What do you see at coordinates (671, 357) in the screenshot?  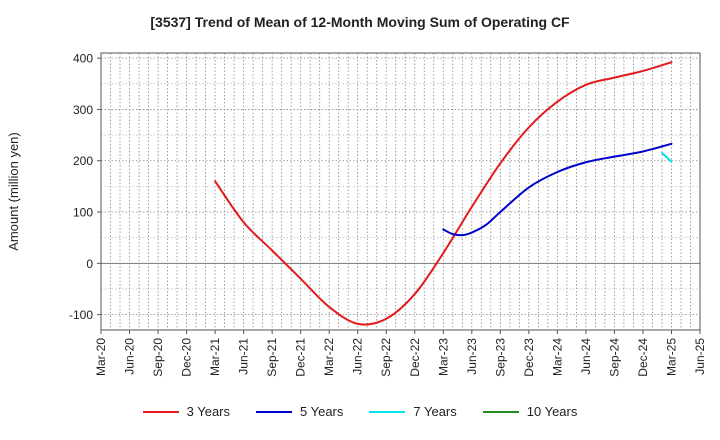 I see `x-tick-label: Mar-25` at bounding box center [671, 357].